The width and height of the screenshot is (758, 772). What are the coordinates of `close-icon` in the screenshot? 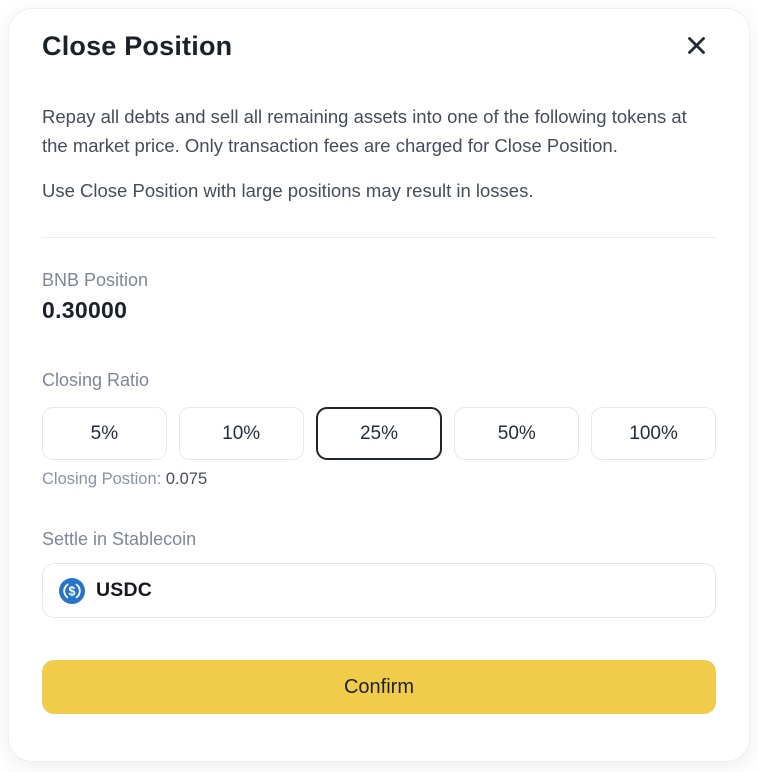 It's located at (696, 47).